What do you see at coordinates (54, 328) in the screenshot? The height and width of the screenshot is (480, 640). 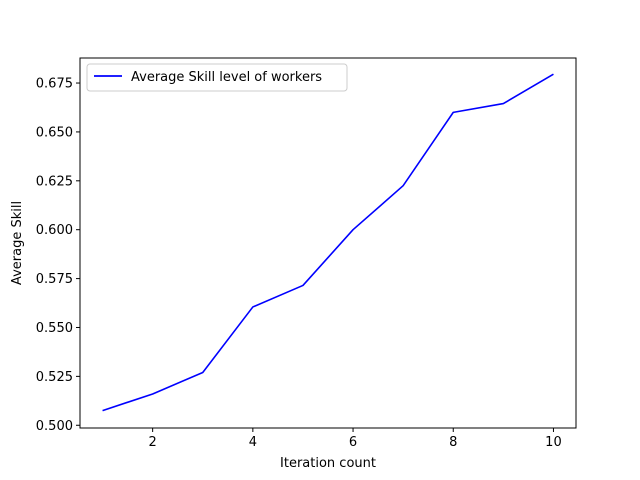 I see `y-tick-label: 0.550` at bounding box center [54, 328].